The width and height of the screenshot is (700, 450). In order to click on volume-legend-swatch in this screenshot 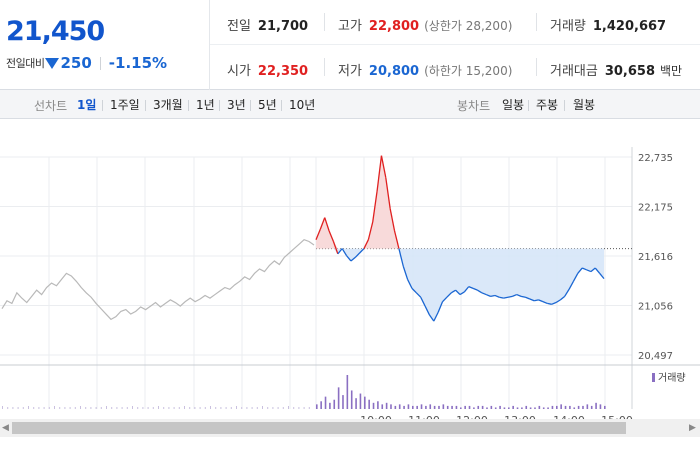, I will do `click(653, 377)`.